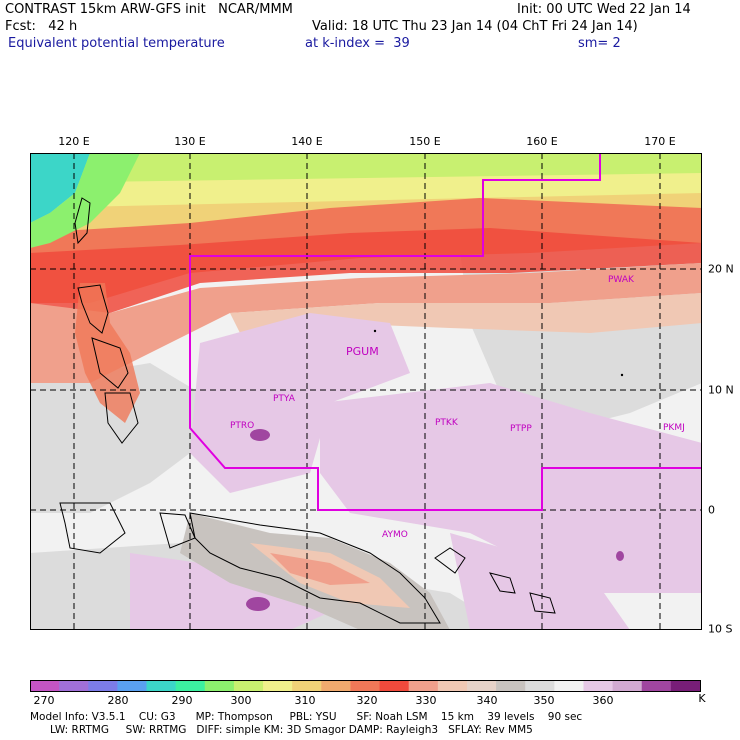 This screenshot has height=740, width=740. I want to click on forecast-hour: Fcst: 42 h, so click(41, 26).